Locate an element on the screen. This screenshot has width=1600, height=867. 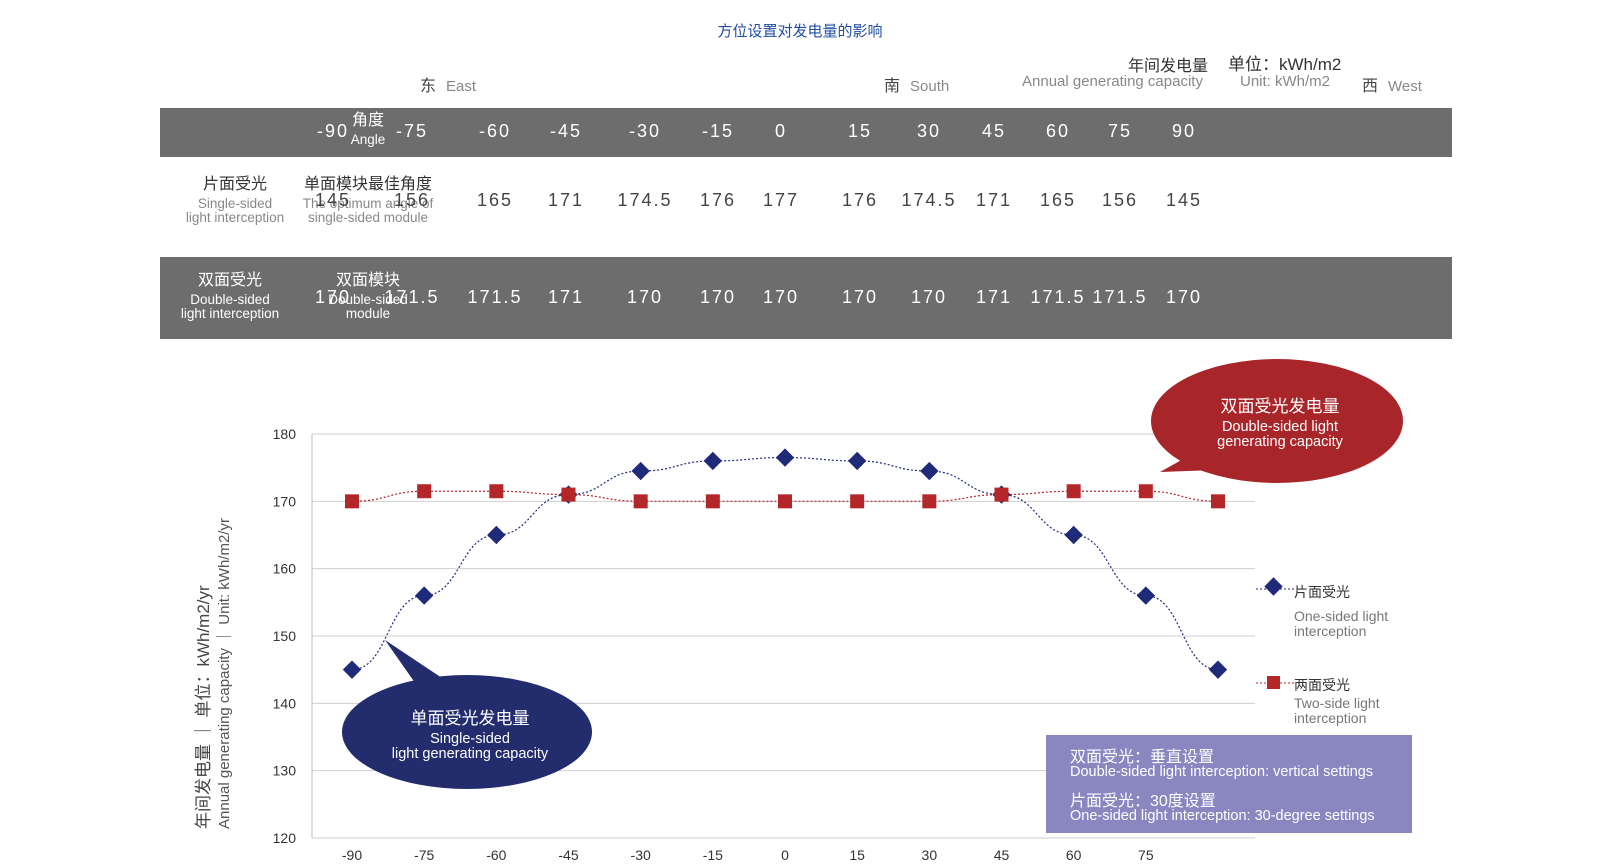
y-tick-label: 160 is located at coordinates (285, 569).